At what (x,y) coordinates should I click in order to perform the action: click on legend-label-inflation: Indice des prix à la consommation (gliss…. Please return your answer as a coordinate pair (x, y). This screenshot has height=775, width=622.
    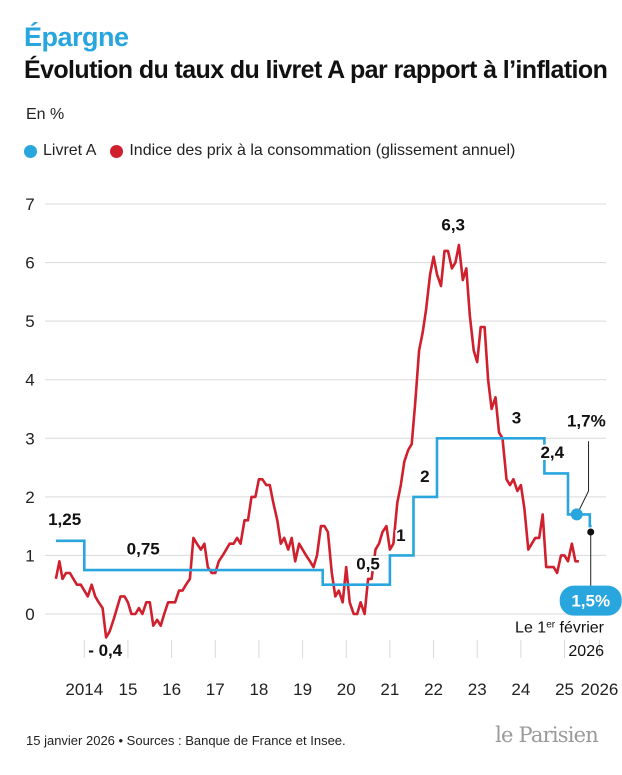
    Looking at the image, I should click on (322, 150).